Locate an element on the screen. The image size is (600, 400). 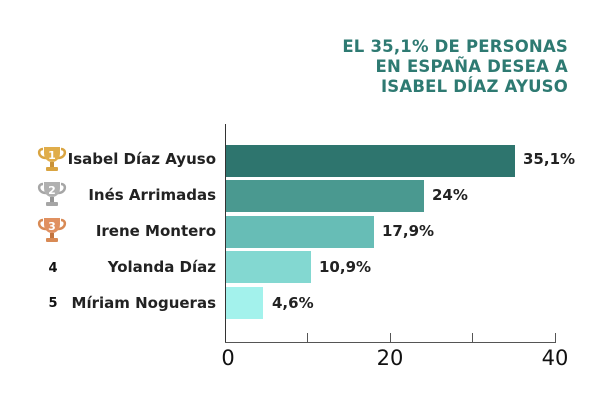
bar-miriam-nogueras is located at coordinates (244, 303).